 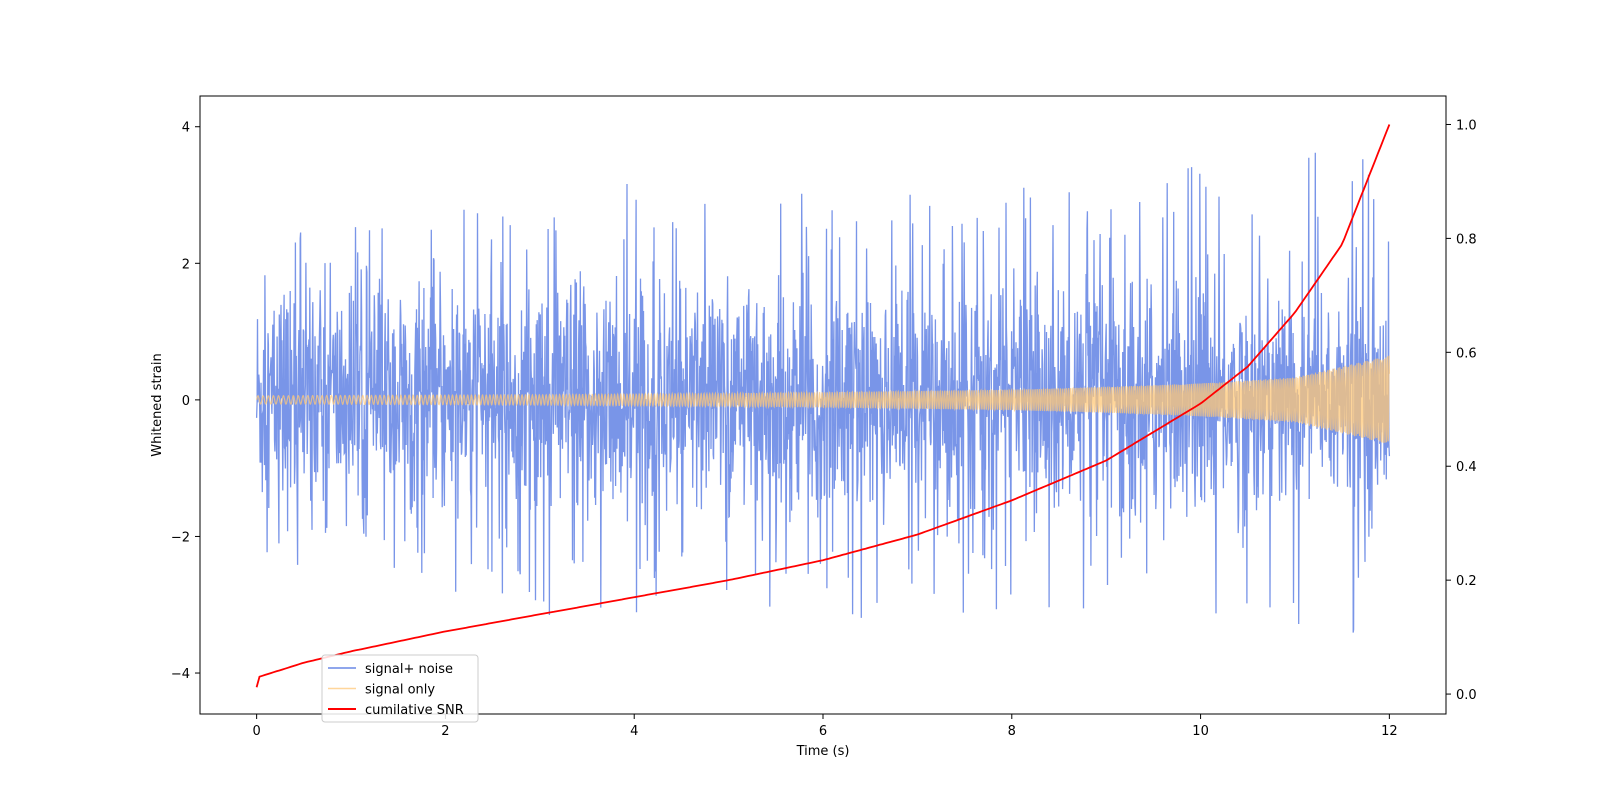 I want to click on x-tick-label: 2, so click(x=445, y=731).